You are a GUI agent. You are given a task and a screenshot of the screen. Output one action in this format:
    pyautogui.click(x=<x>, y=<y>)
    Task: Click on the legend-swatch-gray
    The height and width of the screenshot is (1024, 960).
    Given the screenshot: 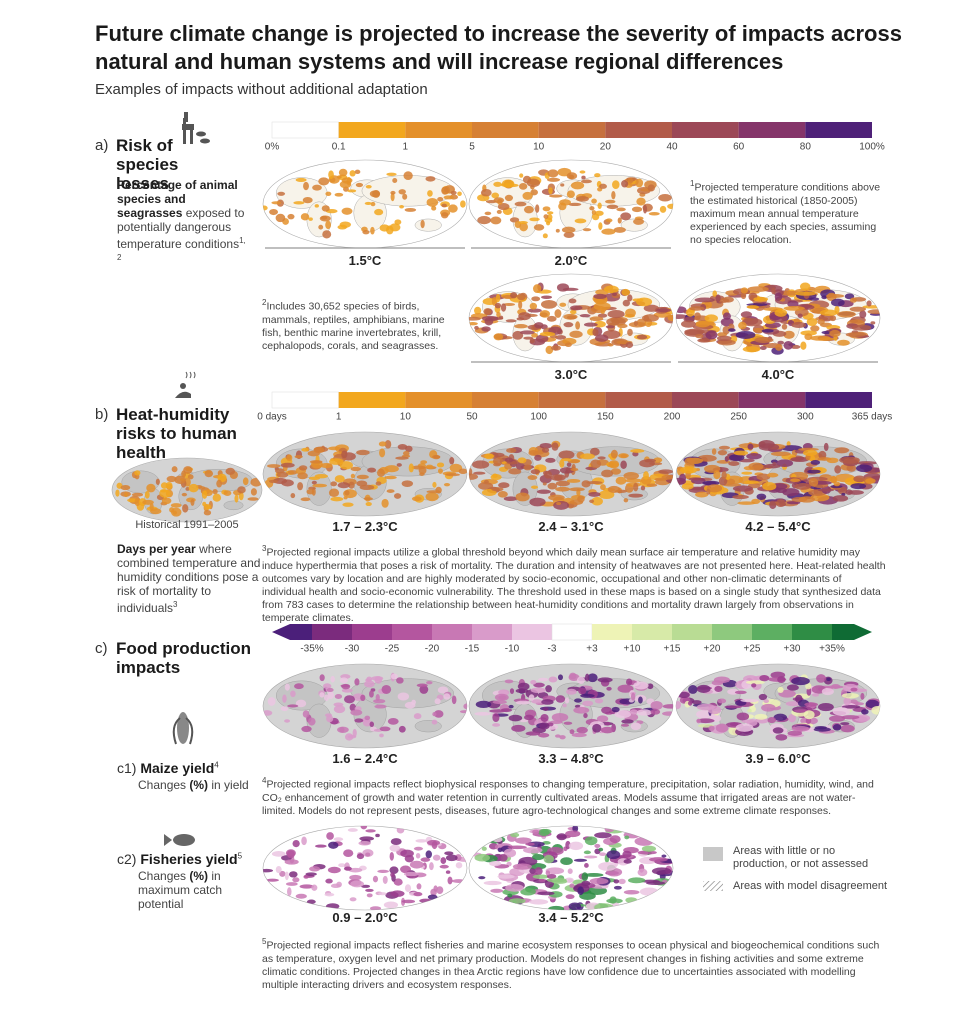 What is the action you would take?
    pyautogui.click(x=713, y=854)
    